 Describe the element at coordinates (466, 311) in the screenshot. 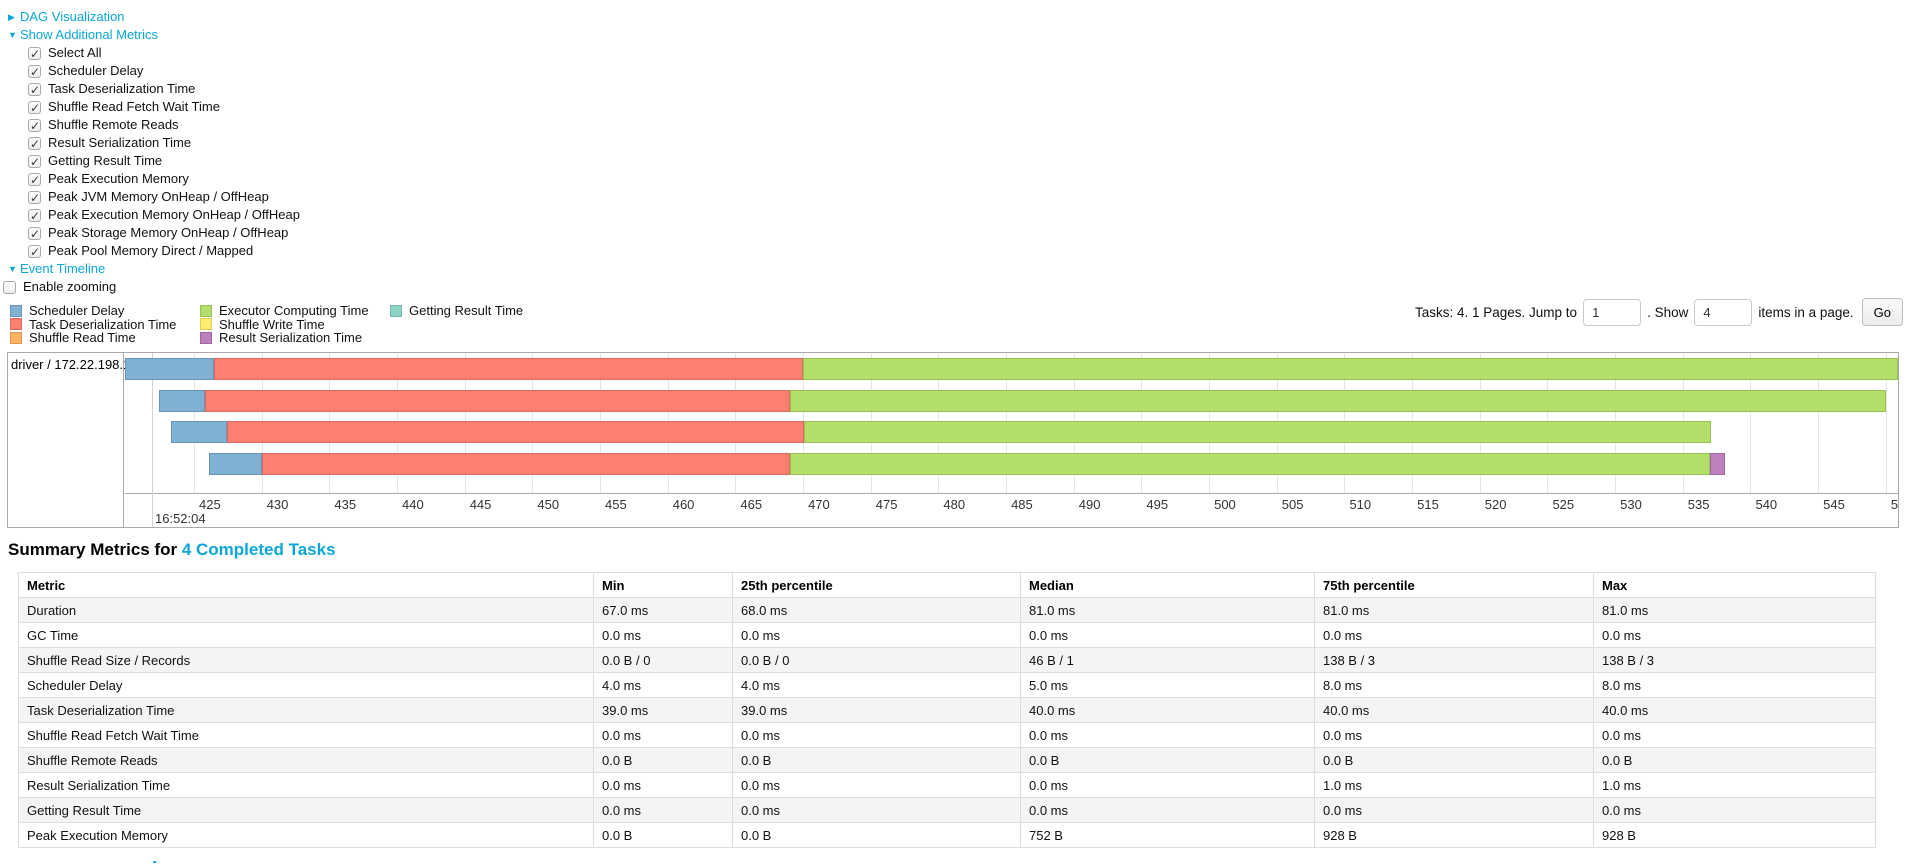

I see `legend-label: Getting Result Time` at that location.